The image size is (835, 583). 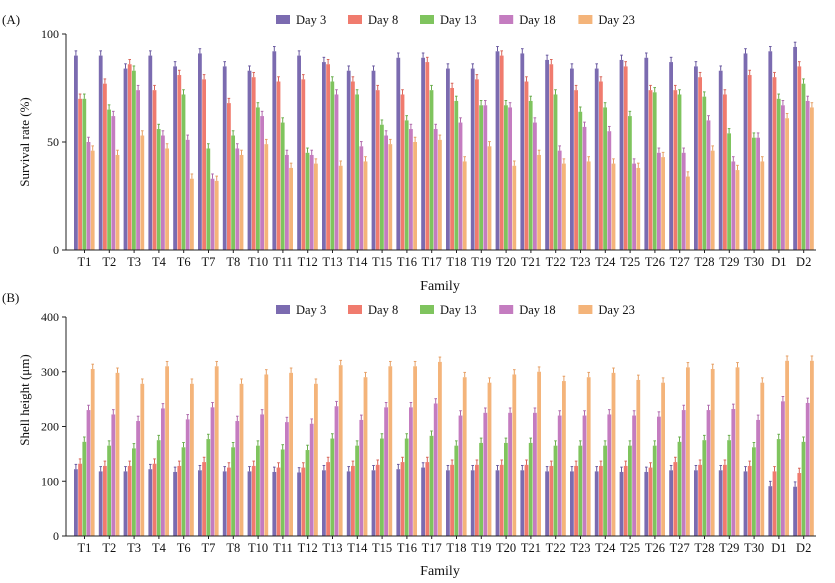 I want to click on panel-a-bar-D1-day18, so click(x=783, y=177).